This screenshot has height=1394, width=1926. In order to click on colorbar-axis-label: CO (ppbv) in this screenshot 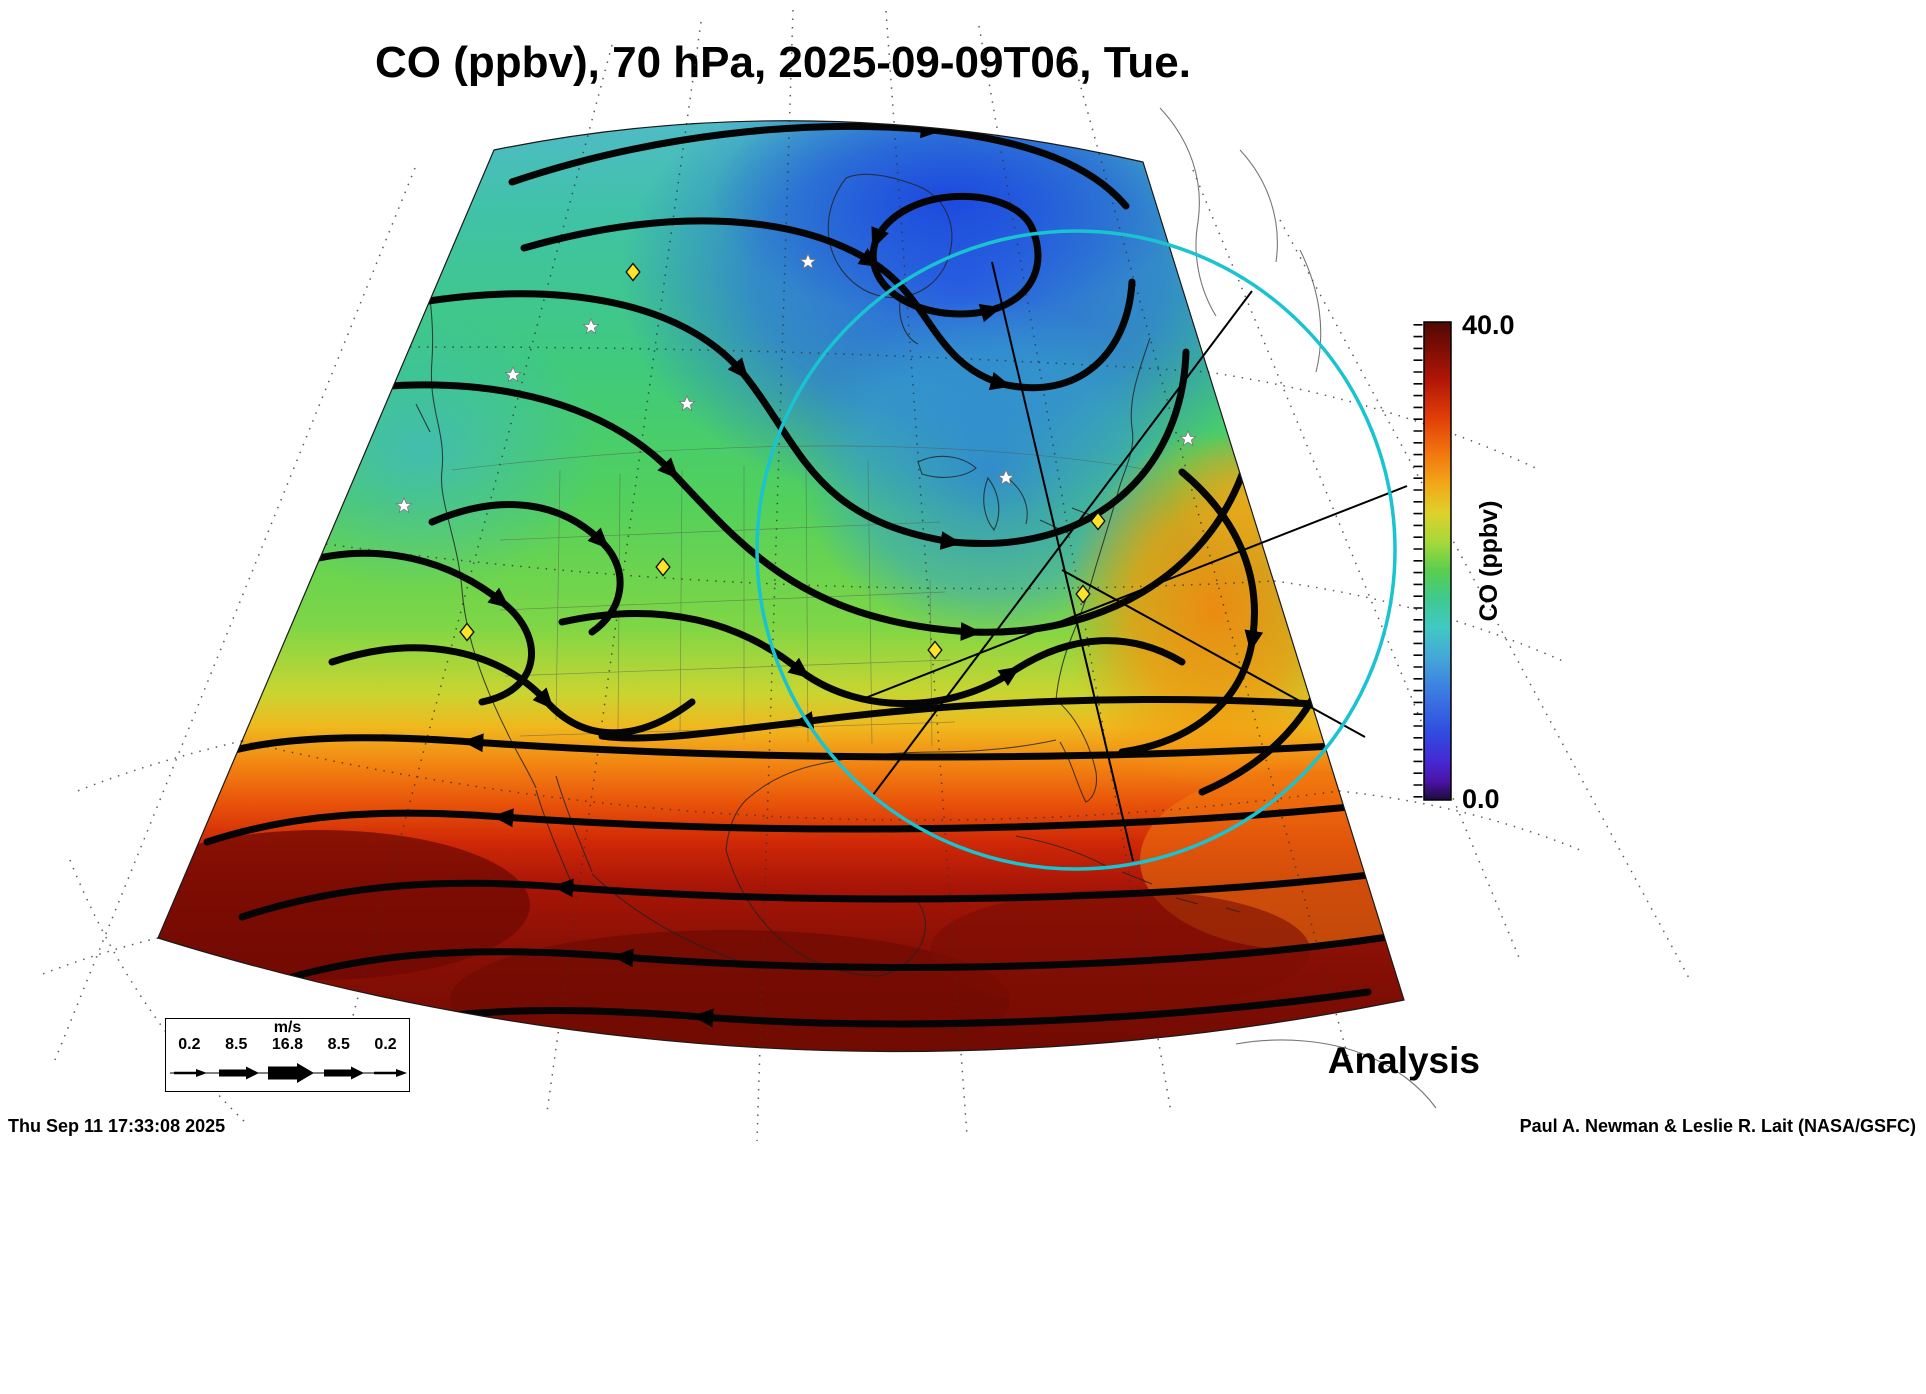, I will do `click(1489, 561)`.